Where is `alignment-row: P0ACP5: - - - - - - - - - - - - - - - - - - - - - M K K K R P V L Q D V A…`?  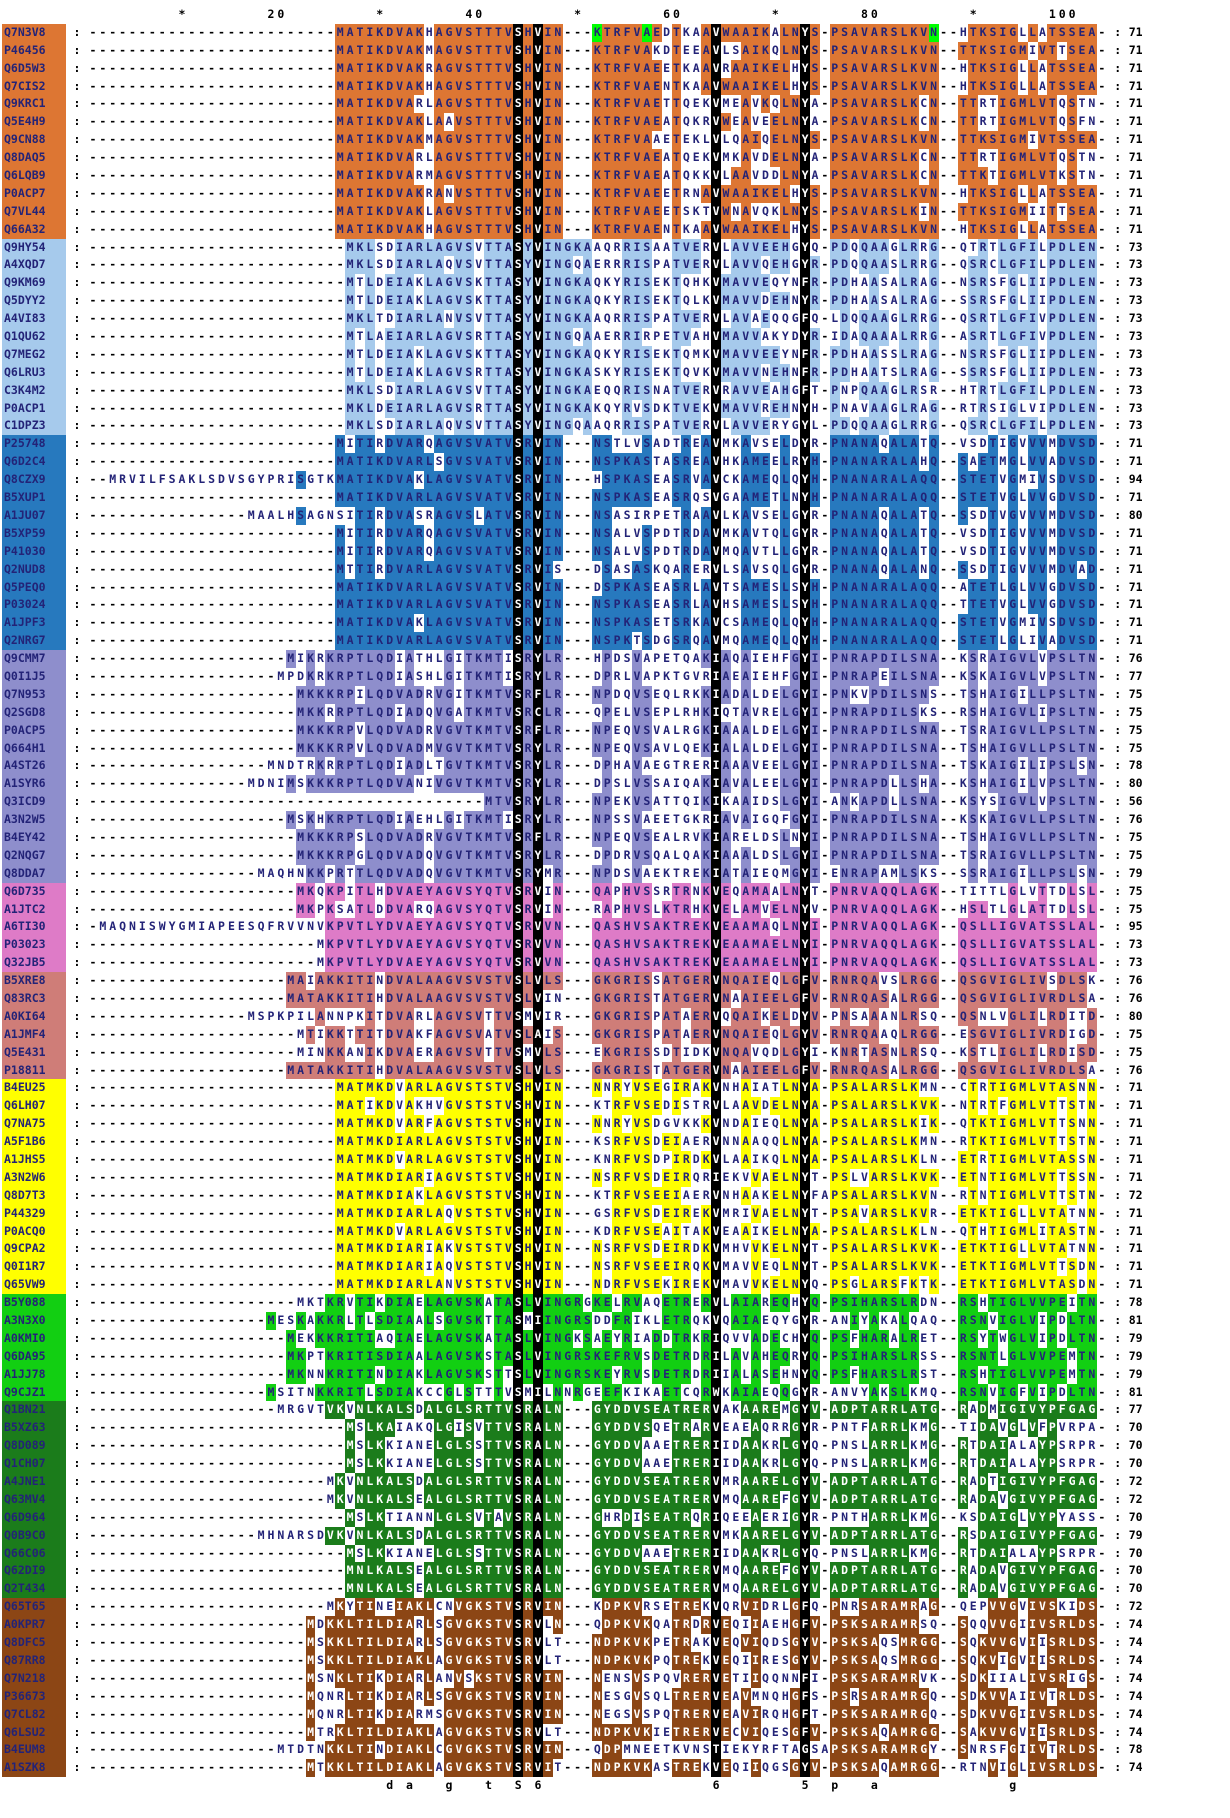
alignment-row: P0ACP5: - - - - - - - - - - - - - - - - - - - - - M K K K R P V L Q D V A… is located at coordinates (616, 730).